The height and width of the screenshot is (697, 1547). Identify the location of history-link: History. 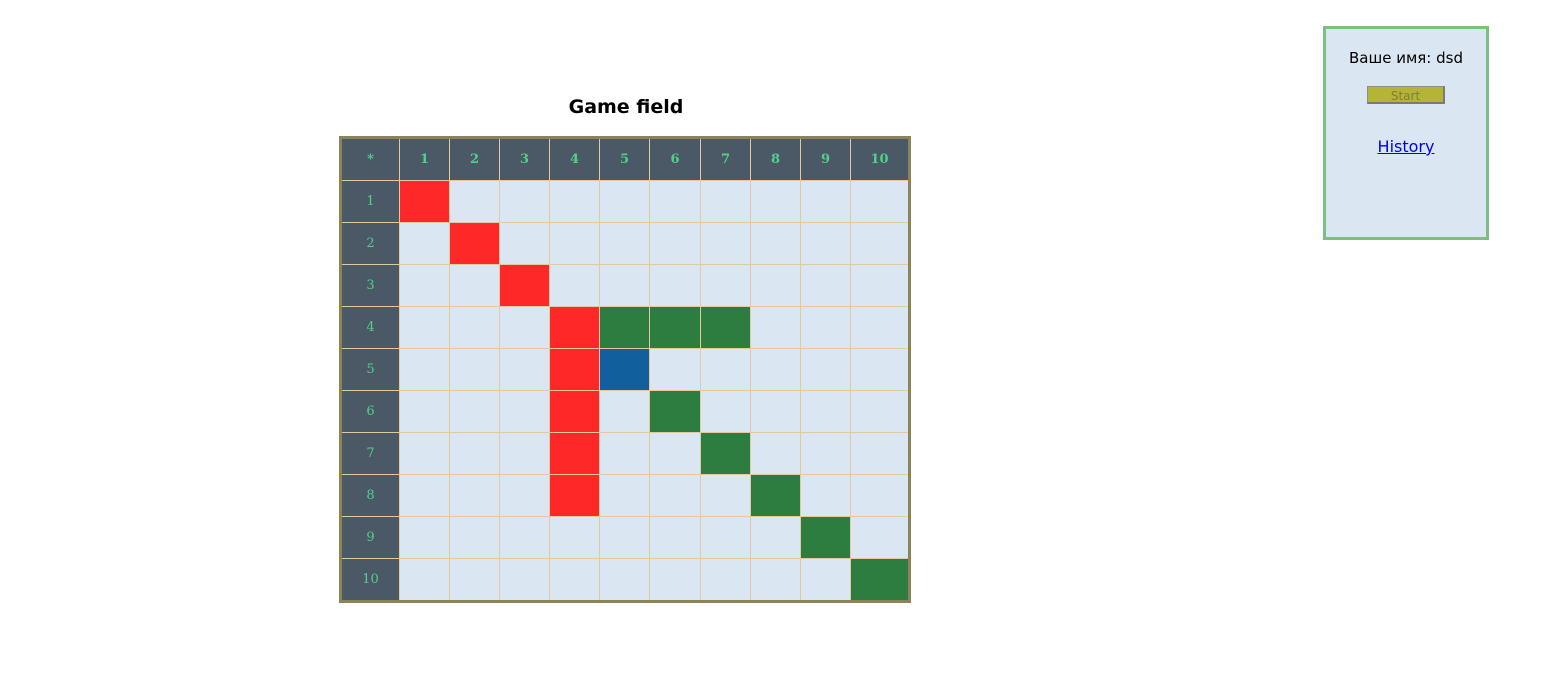
(1406, 146).